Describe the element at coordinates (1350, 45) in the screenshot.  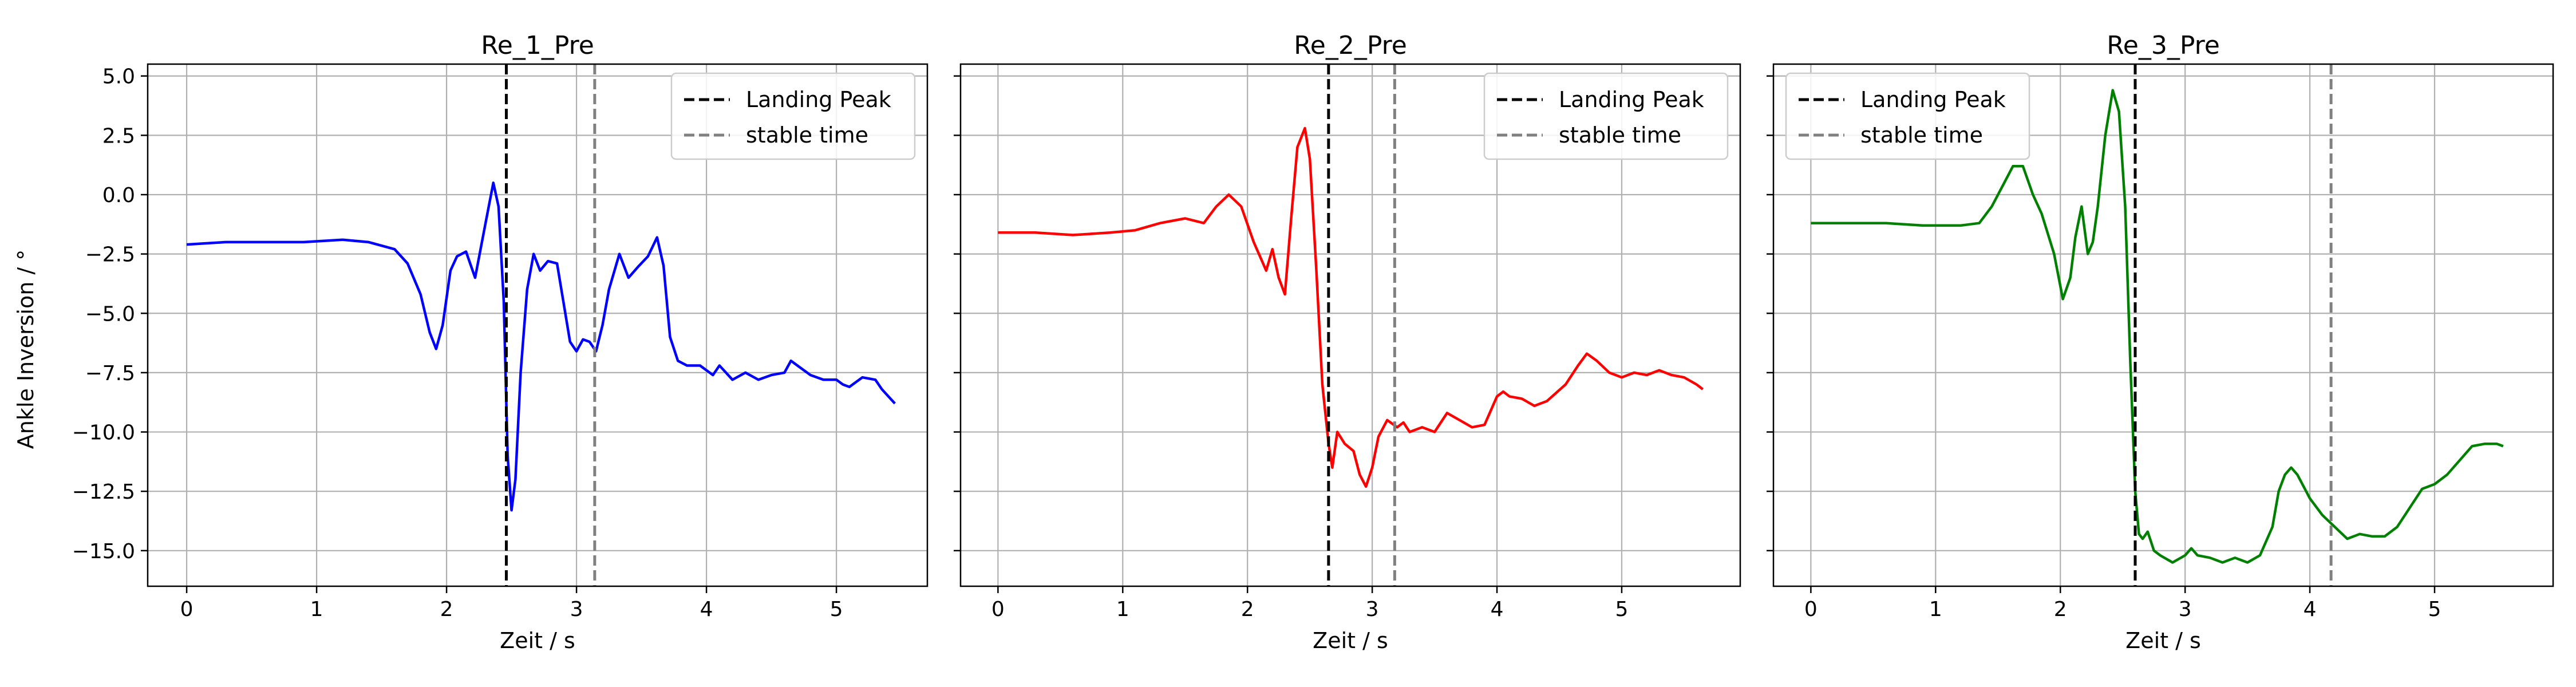
I see `chart-title: Re_2_Pre` at that location.